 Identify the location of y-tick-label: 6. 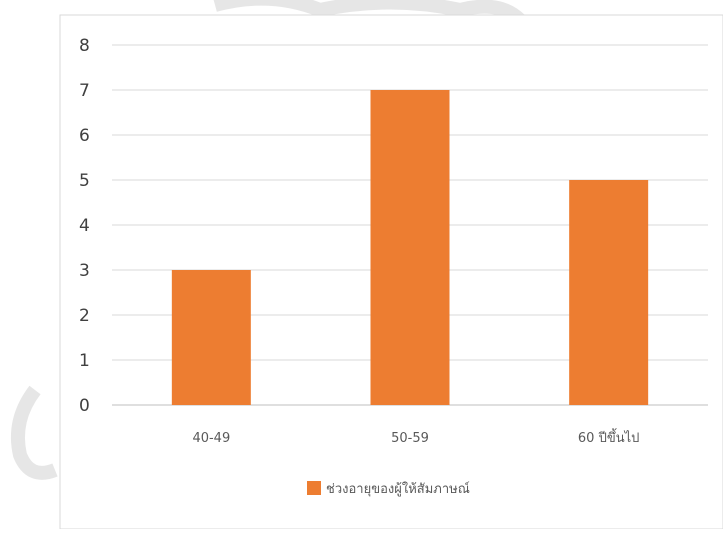
(84, 136).